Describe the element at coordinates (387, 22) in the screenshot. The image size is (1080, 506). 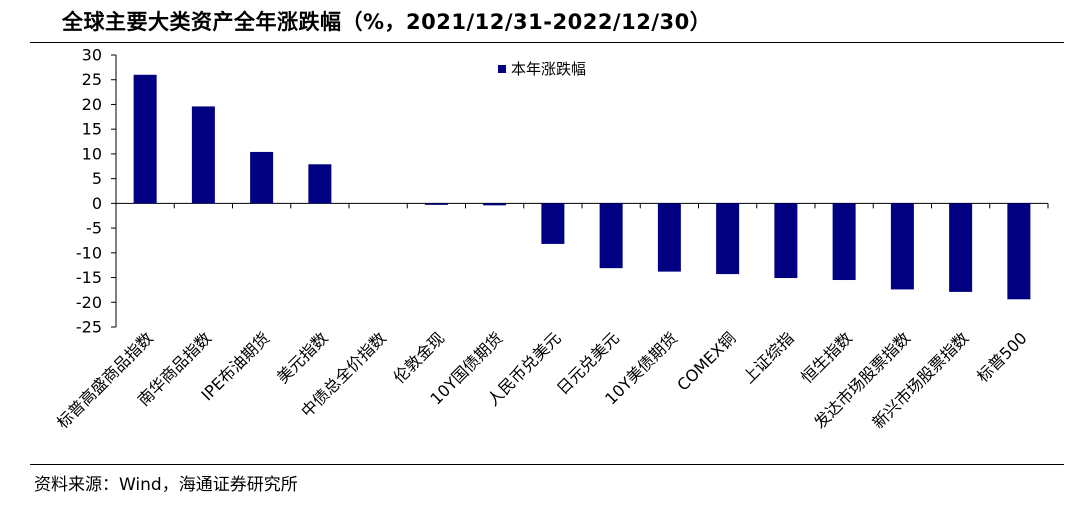
I see `chart-title: 全球主要大类资产全年涨跌幅（%，2021/12/31-2022/12/30）` at that location.